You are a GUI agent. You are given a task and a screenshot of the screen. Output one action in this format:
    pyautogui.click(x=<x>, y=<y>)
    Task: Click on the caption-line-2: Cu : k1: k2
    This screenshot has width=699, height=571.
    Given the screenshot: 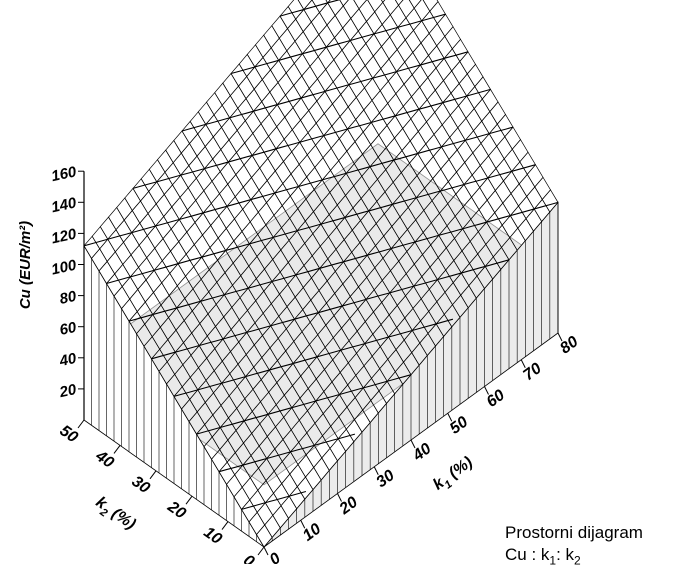 What is the action you would take?
    pyautogui.click(x=602, y=557)
    